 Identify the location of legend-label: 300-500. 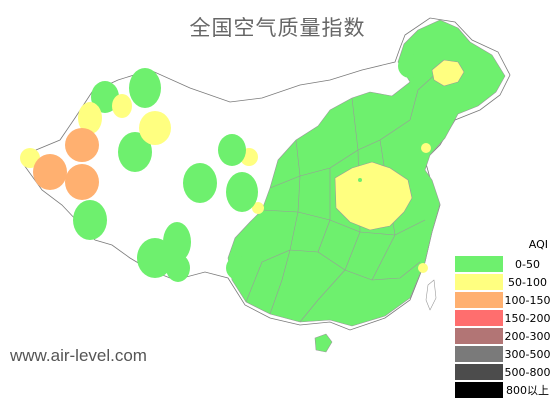
(527, 354).